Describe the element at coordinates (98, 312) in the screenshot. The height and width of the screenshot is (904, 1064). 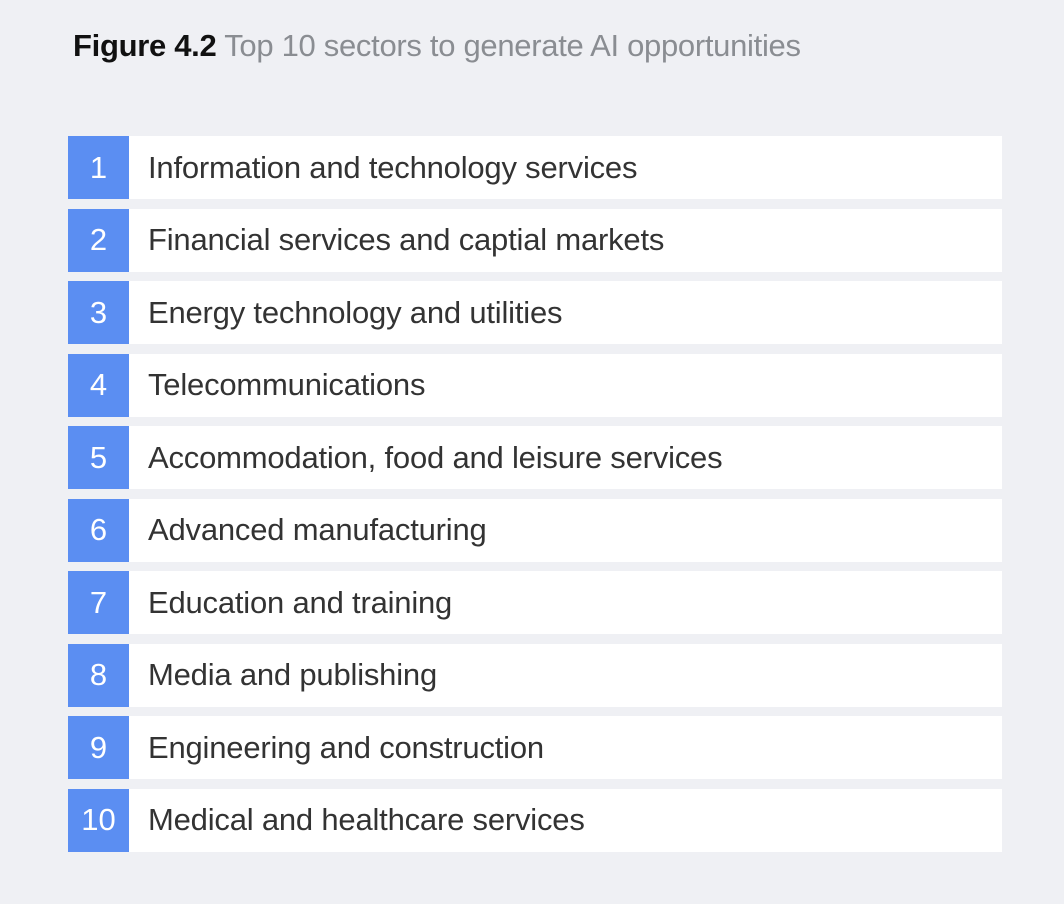
I see `rank-number: 3` at that location.